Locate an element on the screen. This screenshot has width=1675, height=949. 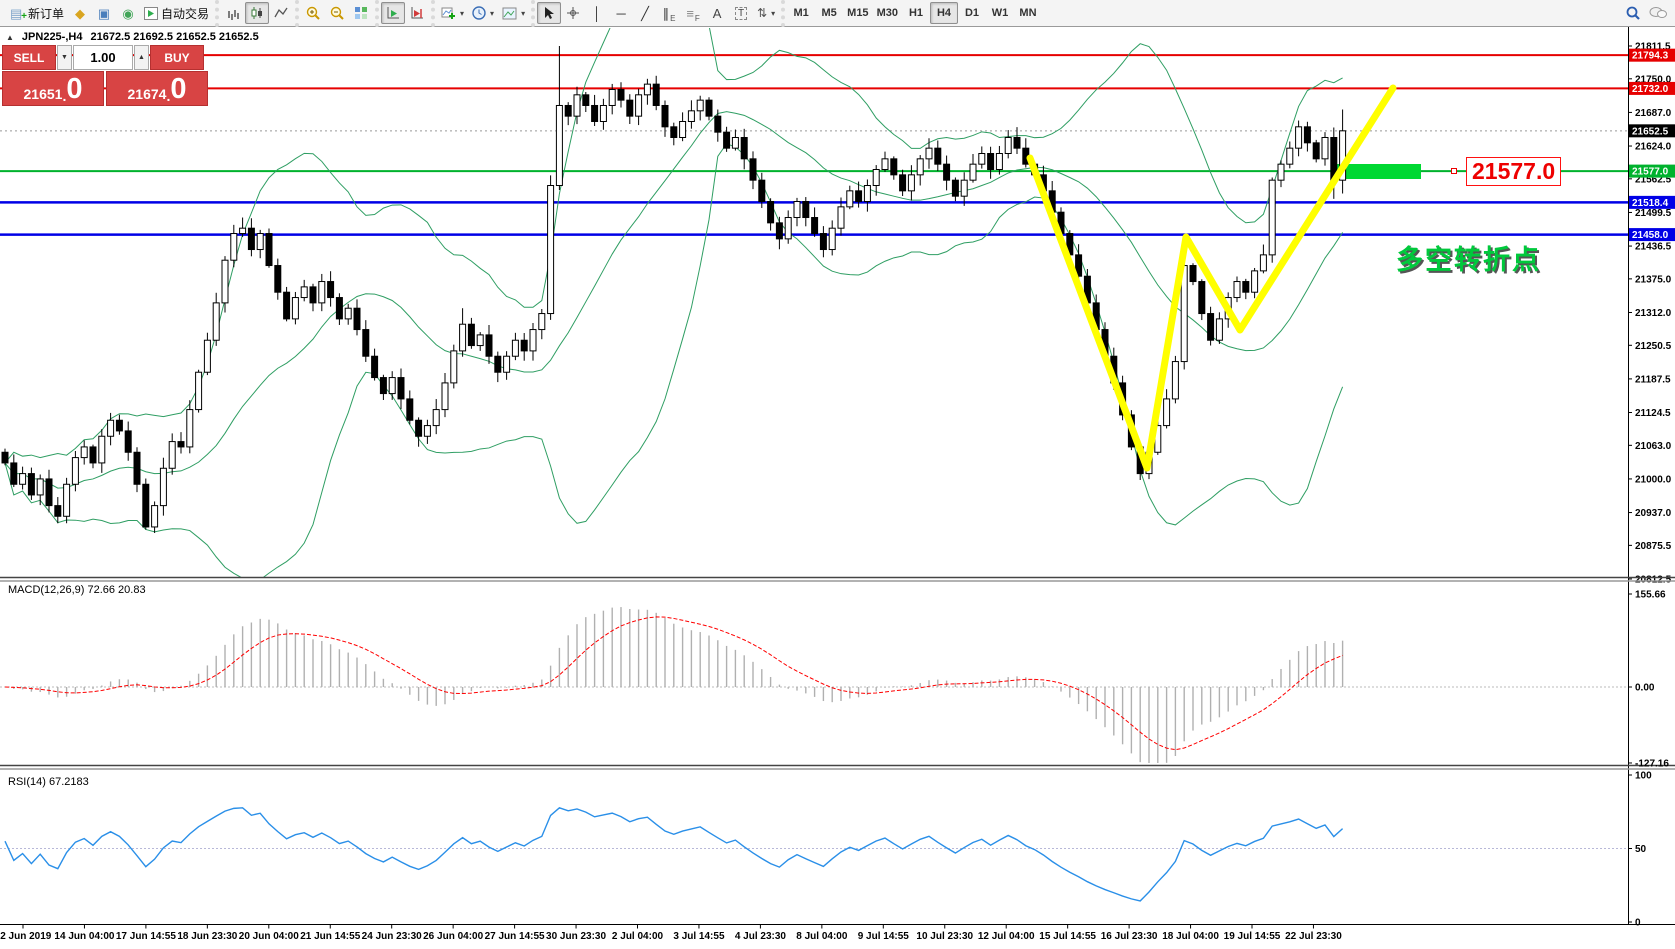
sell-price-display: 21651. 0 is located at coordinates (53, 88).